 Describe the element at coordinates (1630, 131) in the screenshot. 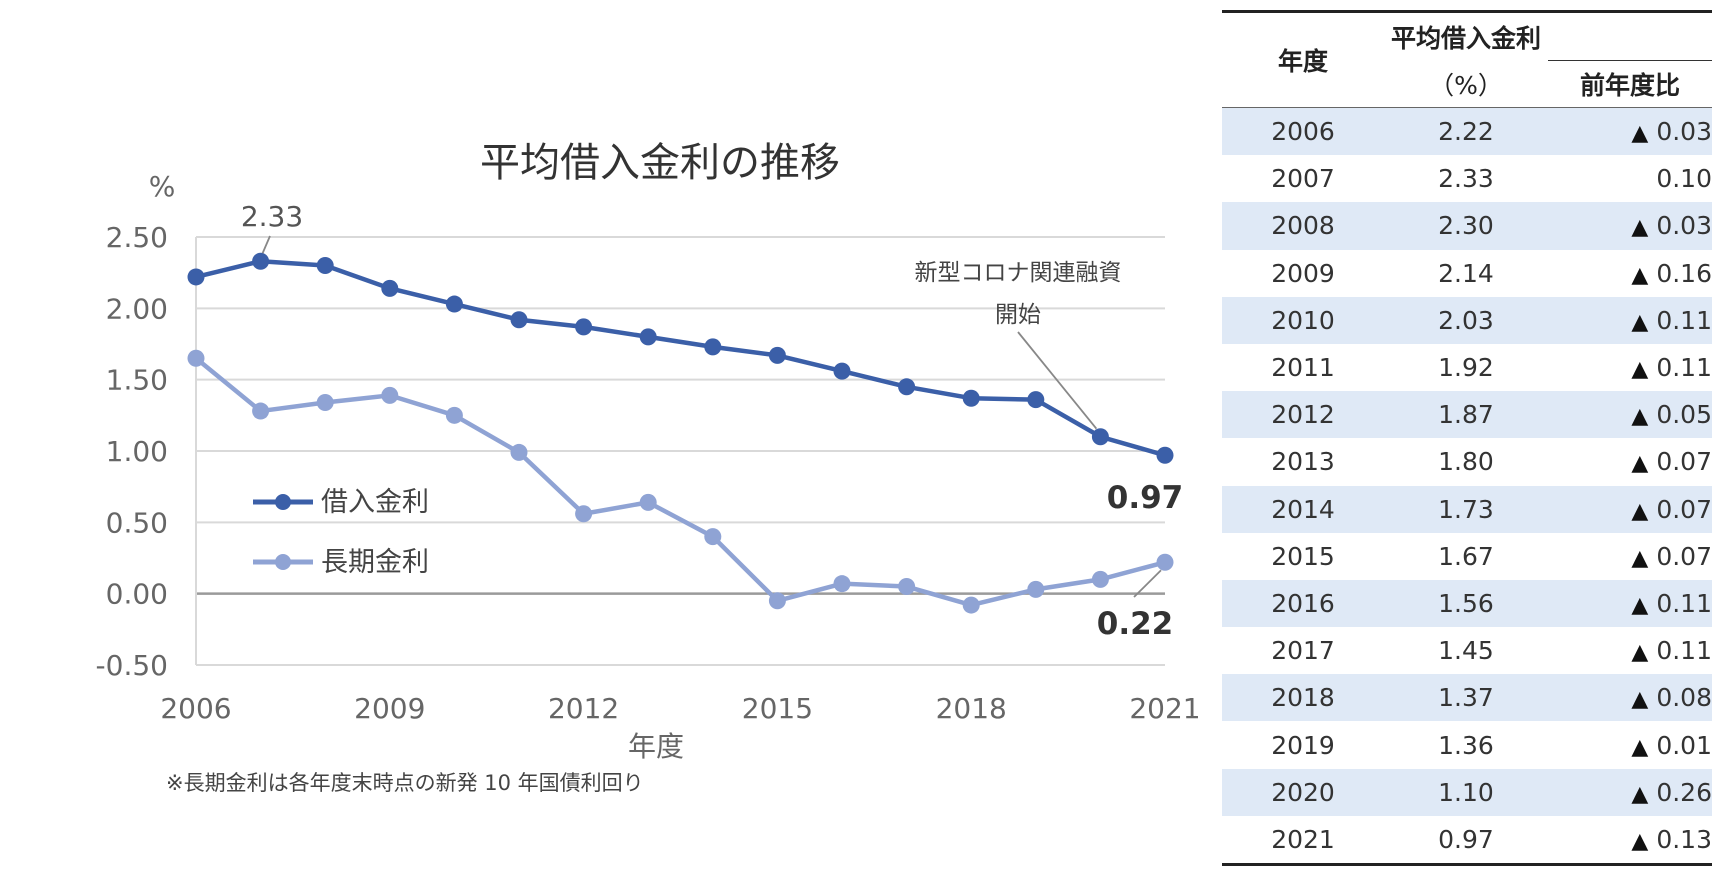

I see `cell-yoy: ▲ 0.03` at that location.